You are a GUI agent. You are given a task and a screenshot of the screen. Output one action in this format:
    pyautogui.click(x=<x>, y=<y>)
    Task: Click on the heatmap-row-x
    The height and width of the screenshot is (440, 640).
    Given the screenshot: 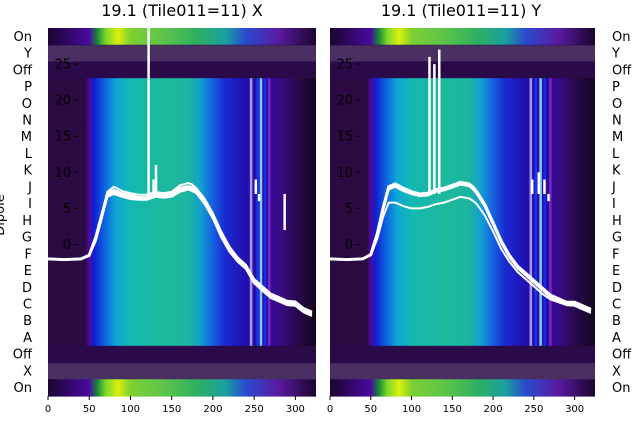 What is the action you would take?
    pyautogui.click(x=462, y=371)
    